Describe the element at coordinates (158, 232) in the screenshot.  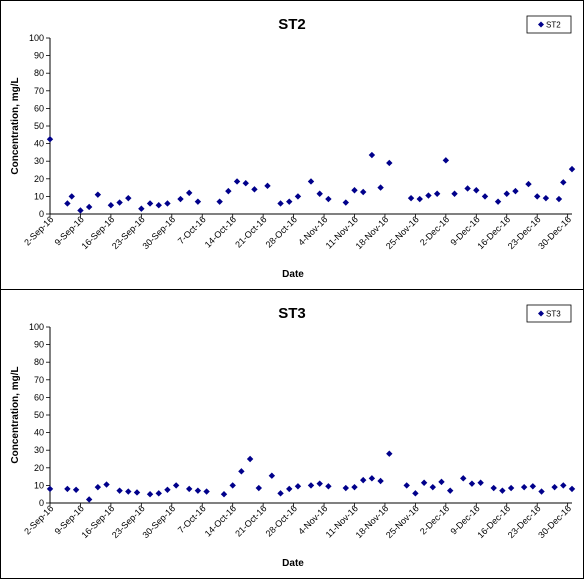
I see `x-tick-label: 30-Sep-16` at that location.